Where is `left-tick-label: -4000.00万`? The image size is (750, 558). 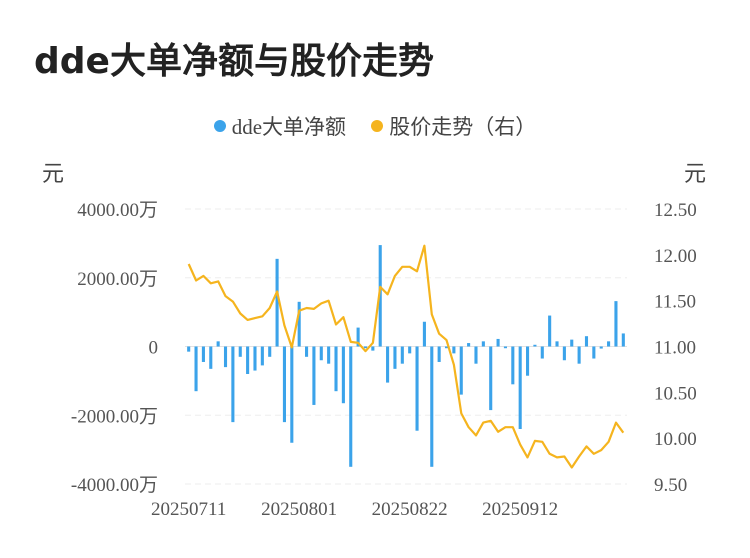 left-tick-label: -4000.00万 is located at coordinates (114, 485).